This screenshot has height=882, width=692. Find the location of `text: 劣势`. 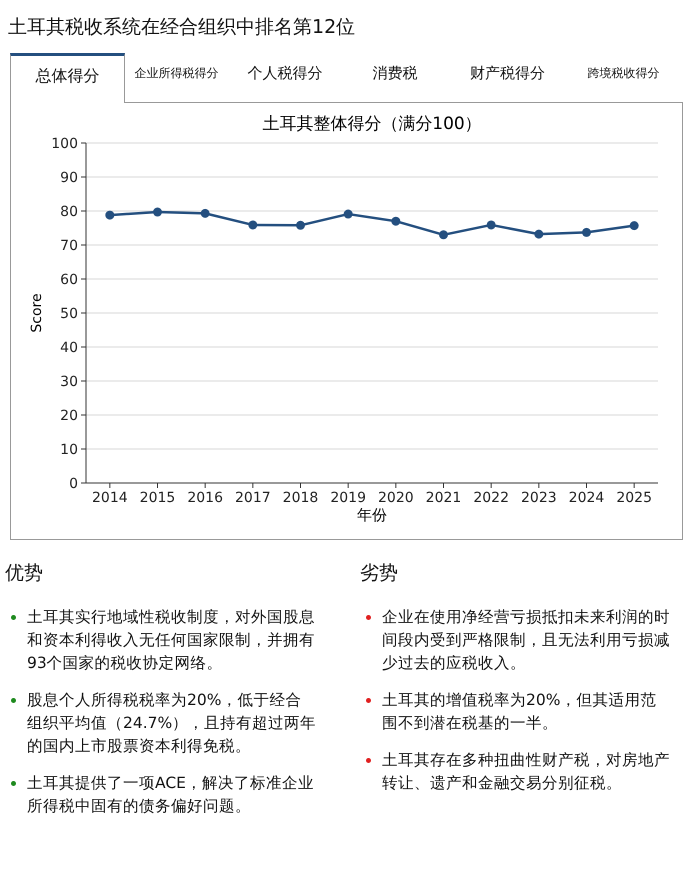

text: 劣势 is located at coordinates (379, 573).